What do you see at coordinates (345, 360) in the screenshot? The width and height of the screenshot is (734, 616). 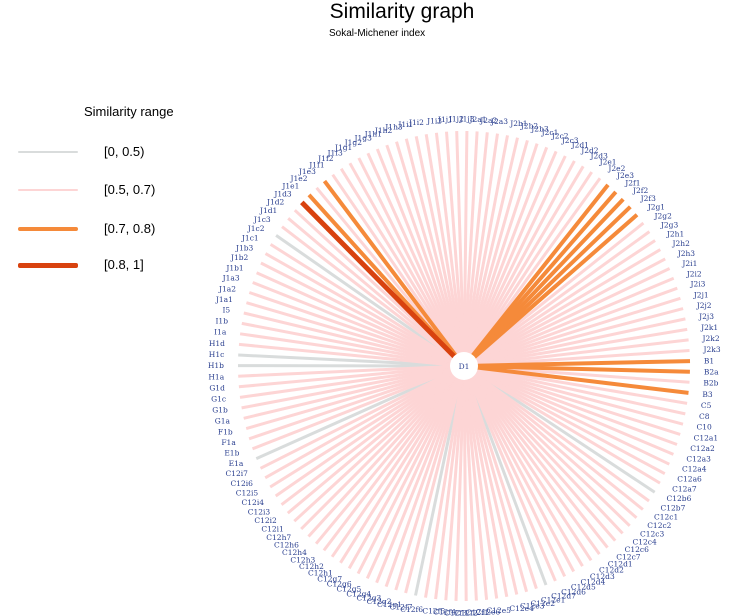 I see `edge-H1c` at bounding box center [345, 360].